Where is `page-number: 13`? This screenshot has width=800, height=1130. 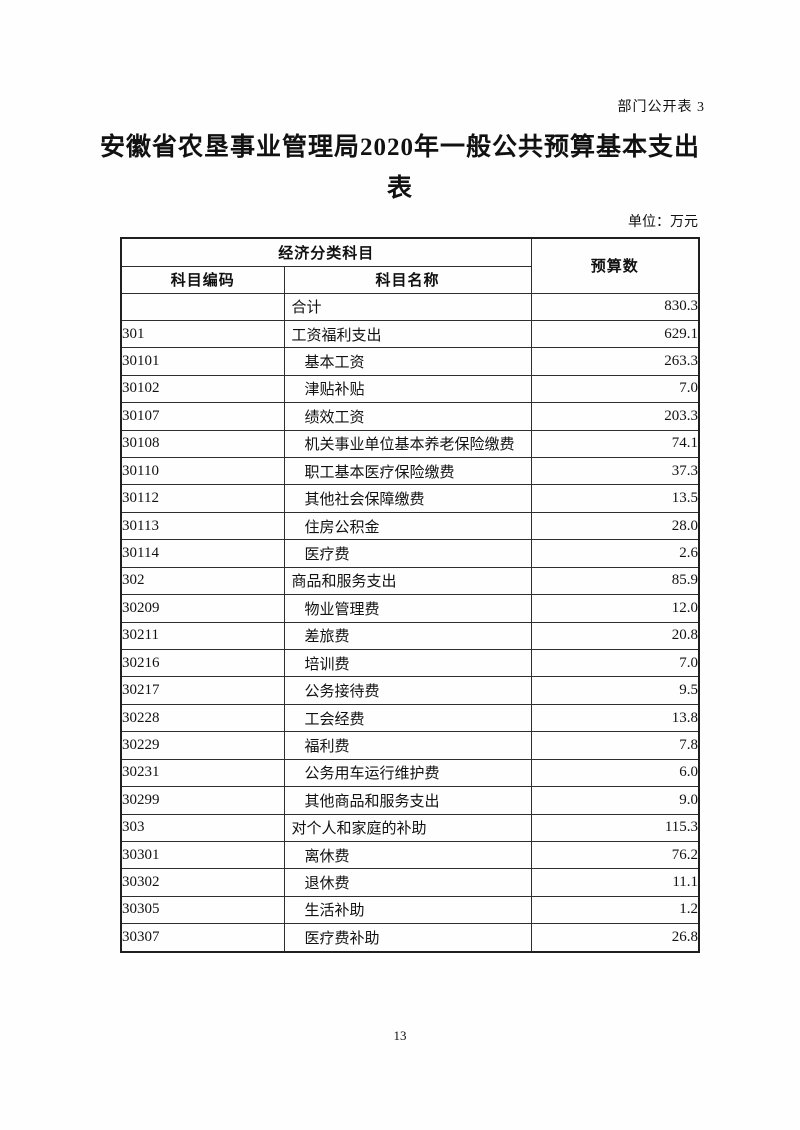
page-number: 13 is located at coordinates (400, 1035).